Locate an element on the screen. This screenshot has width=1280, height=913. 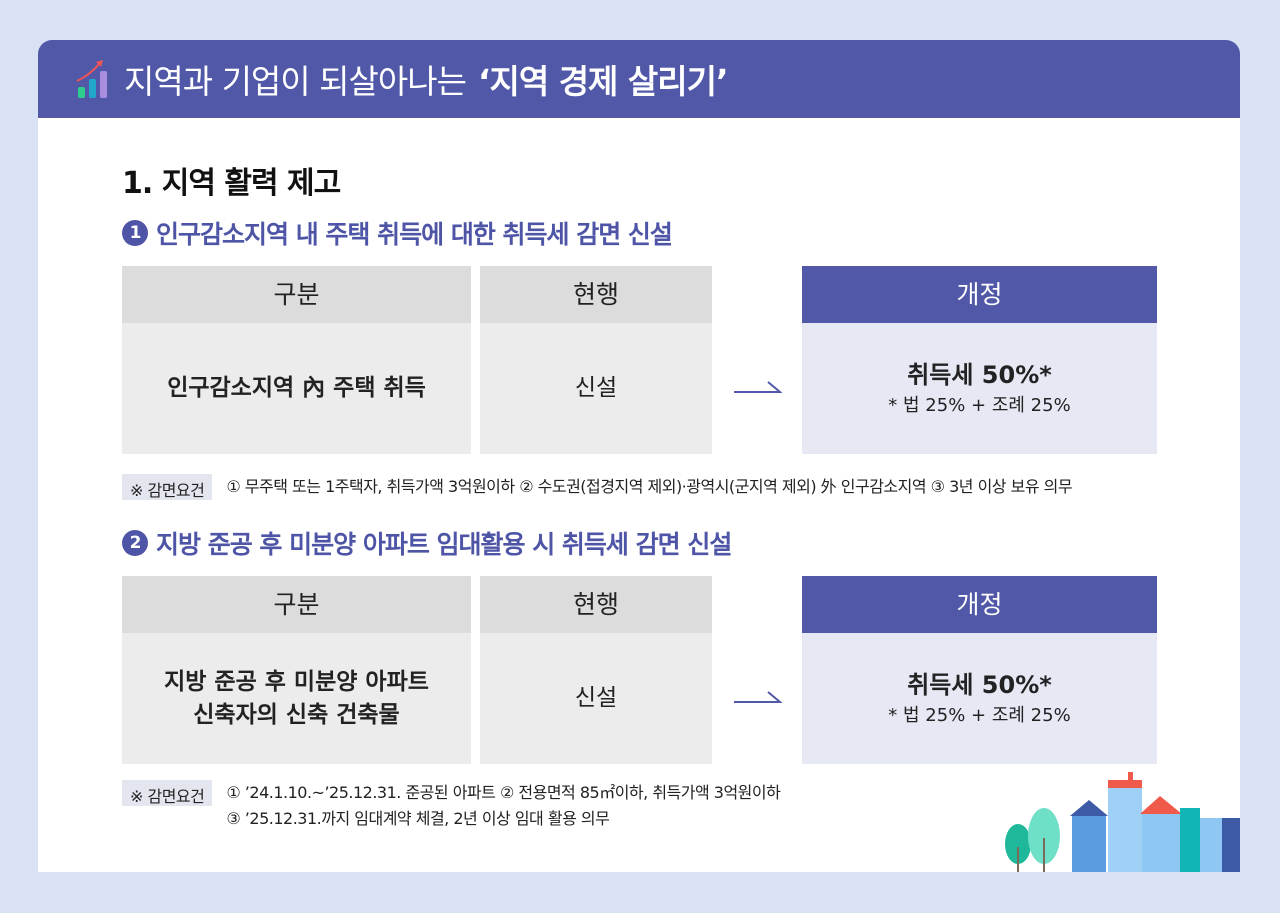
category-cell: 지방 준공 후 미분양 아파트 신축자의 신축 건축물 is located at coordinates (296, 698).